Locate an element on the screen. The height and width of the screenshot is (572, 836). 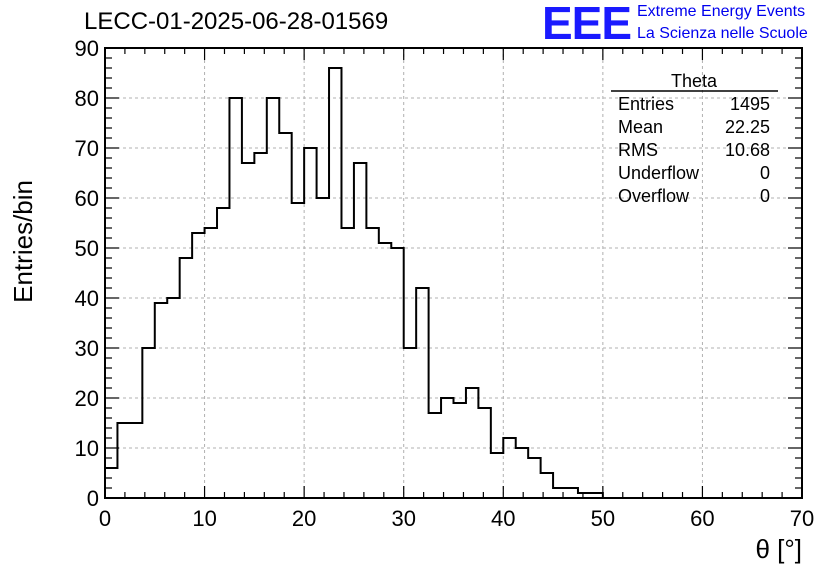
y-tick-label: 40 is located at coordinates (87, 298).